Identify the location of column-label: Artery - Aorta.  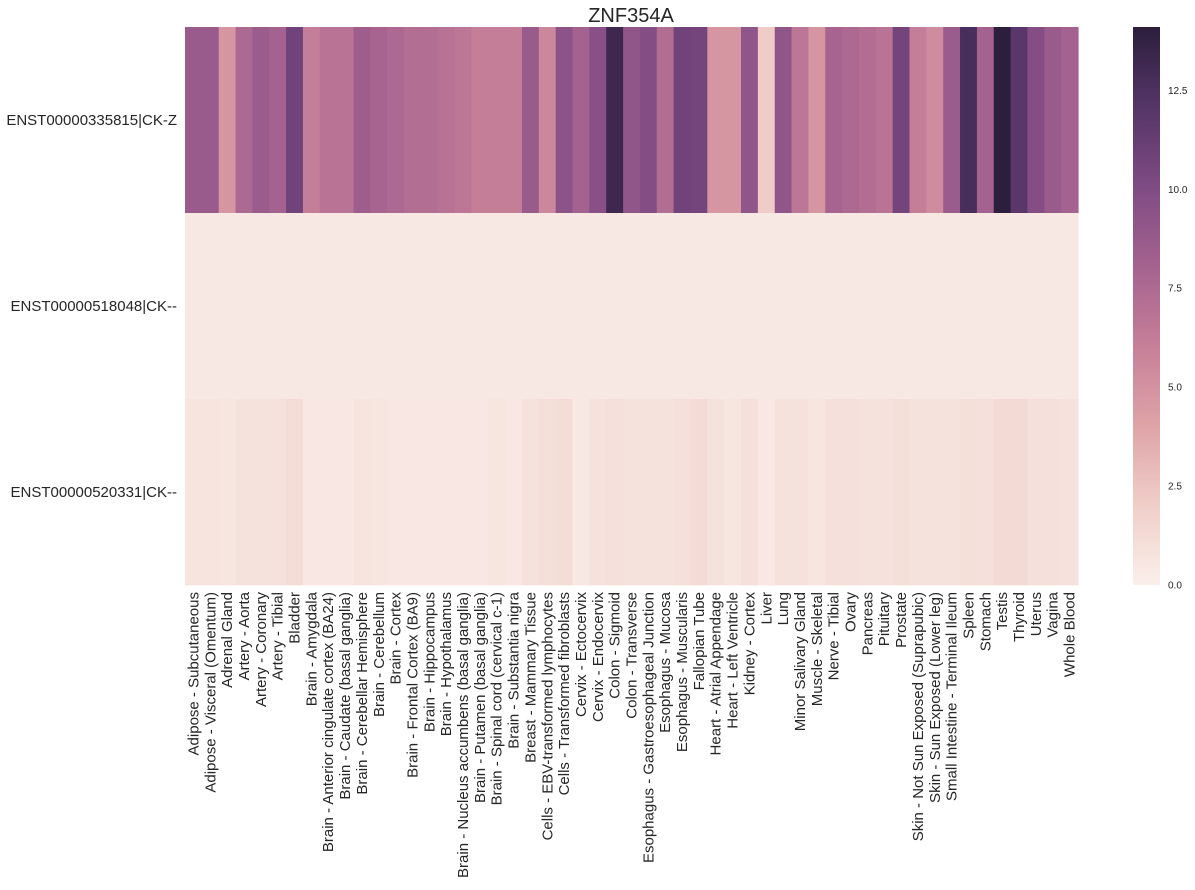
(244, 635).